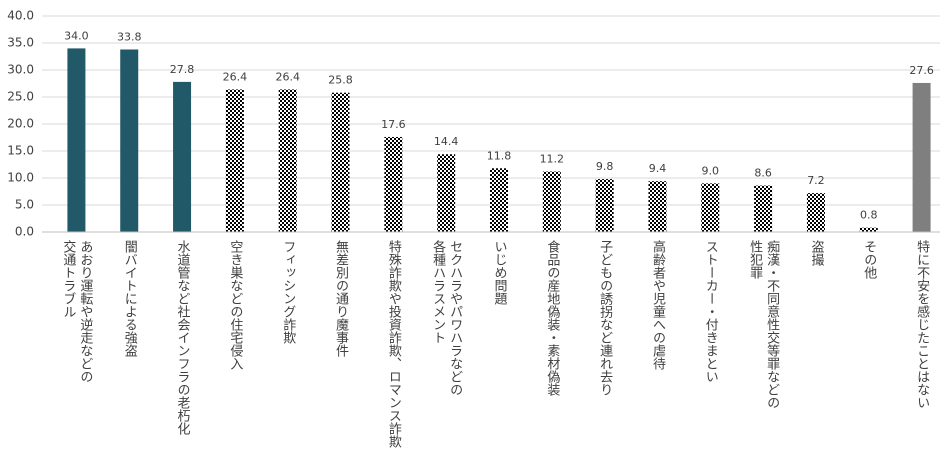  What do you see at coordinates (20, 16) in the screenshot?
I see `y-tick-label: 40.0` at bounding box center [20, 16].